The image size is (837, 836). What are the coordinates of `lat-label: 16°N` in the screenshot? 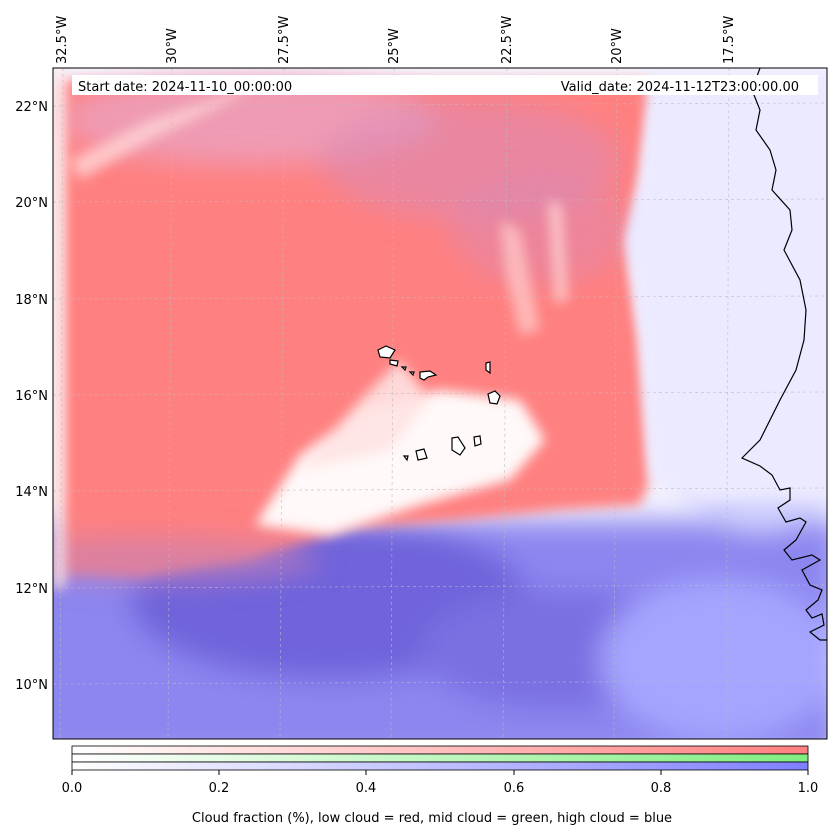 It's located at (31, 396).